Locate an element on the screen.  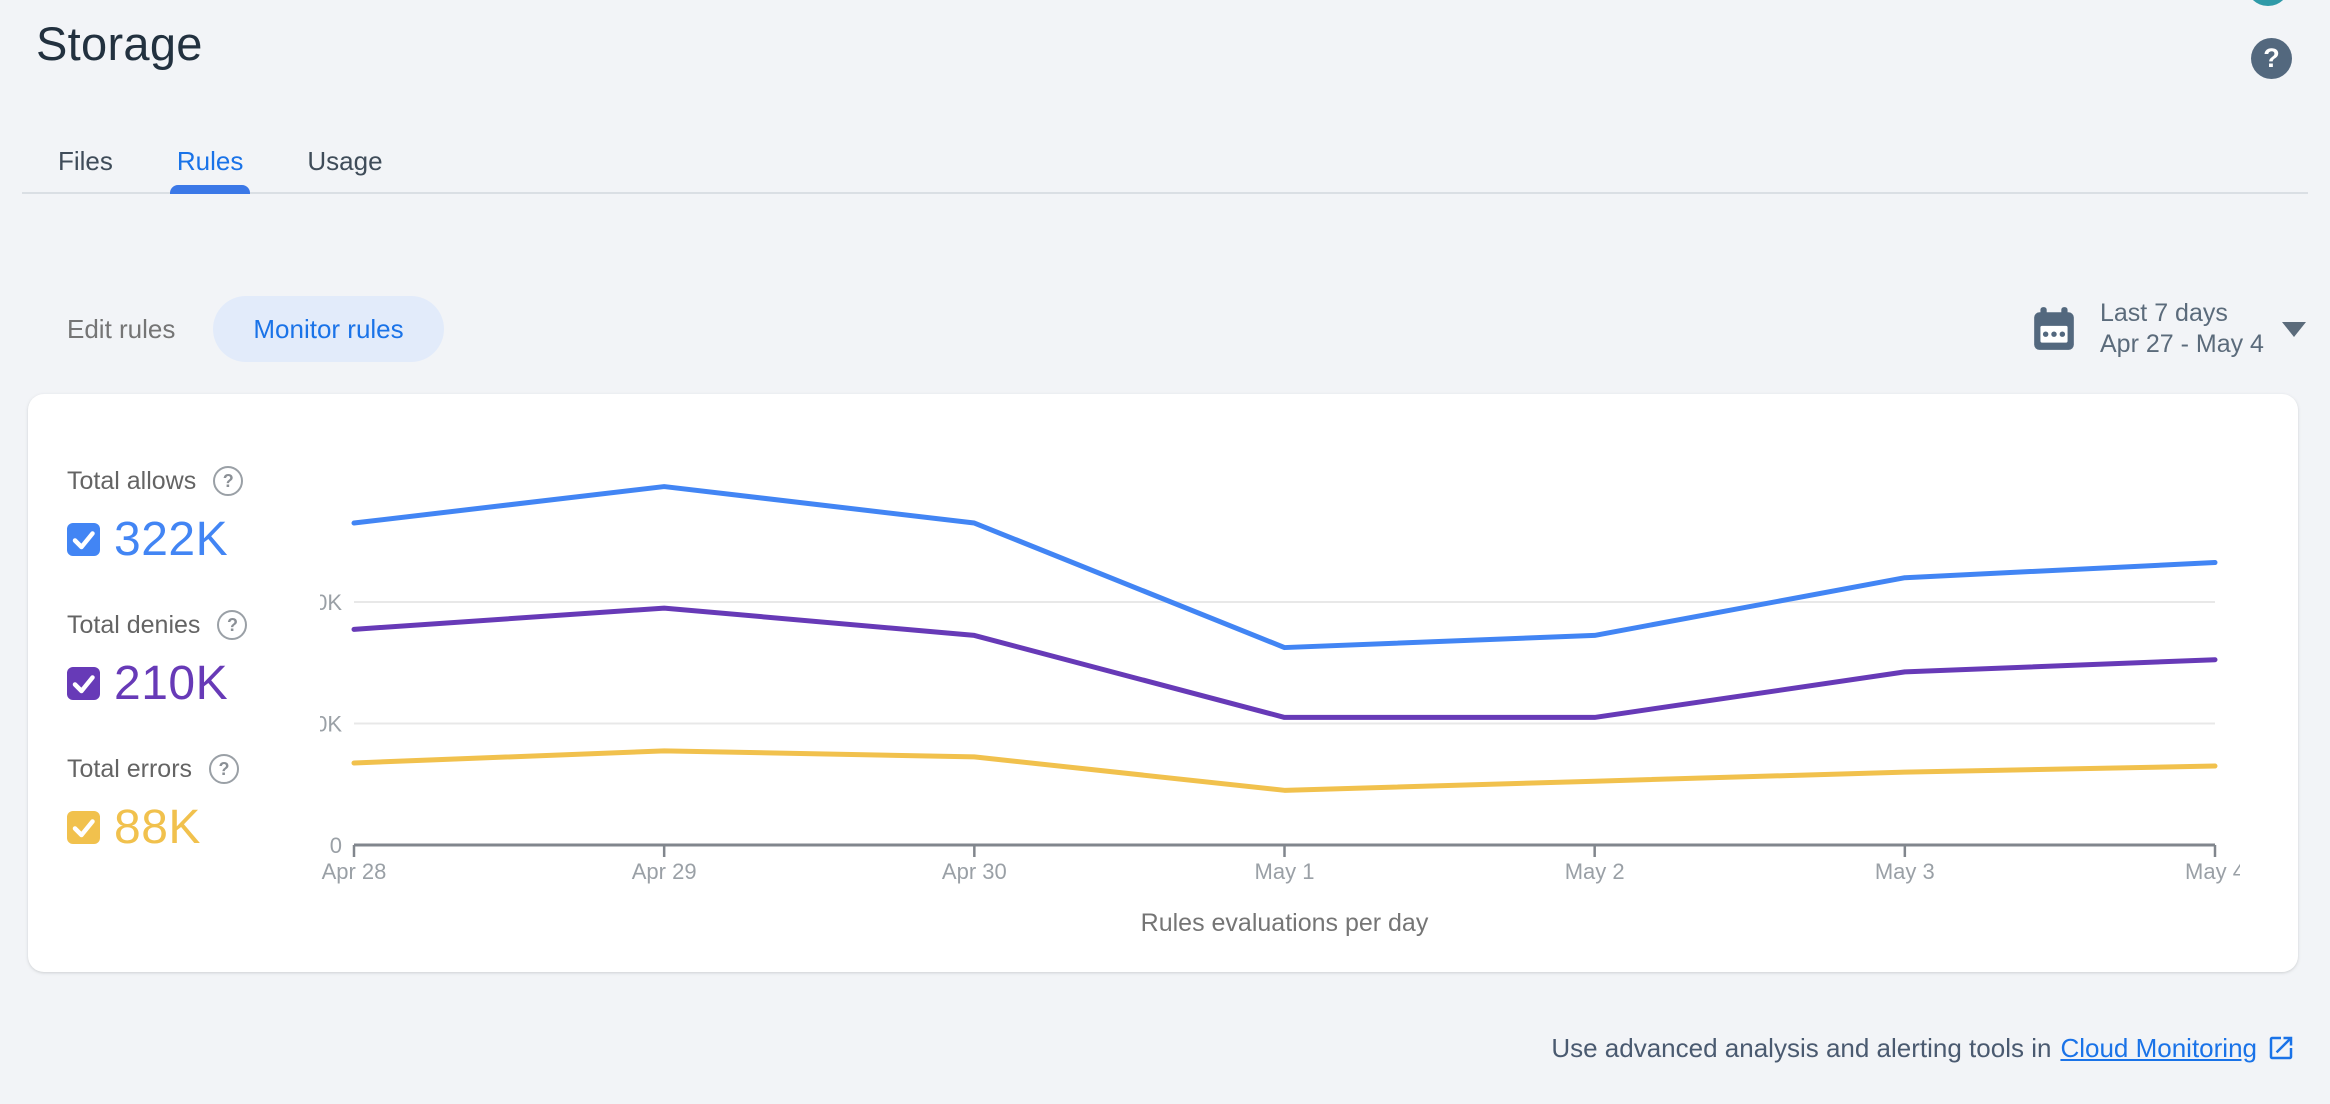
y-axis-tick-label: 40K is located at coordinates (331, 602).